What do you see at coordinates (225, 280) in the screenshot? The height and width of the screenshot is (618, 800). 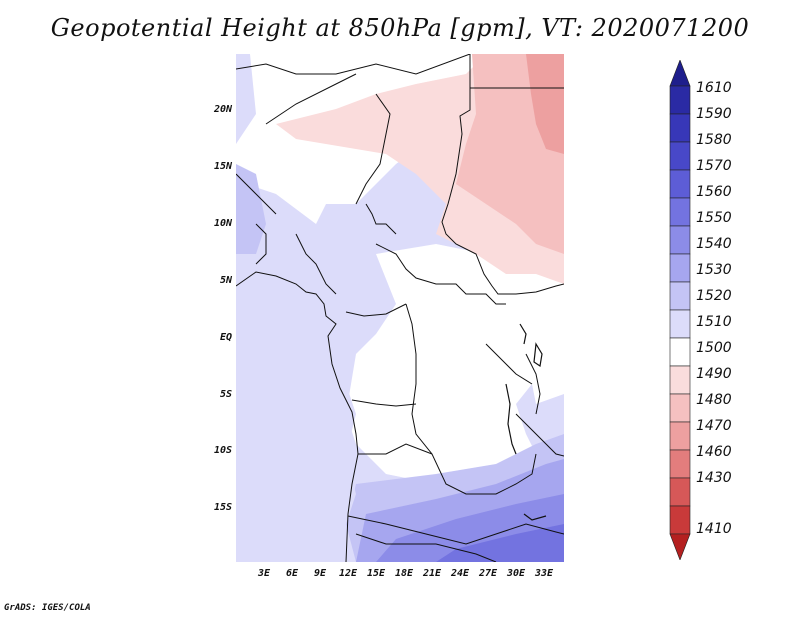 I see `lat-tick-5n: 5N` at bounding box center [225, 280].